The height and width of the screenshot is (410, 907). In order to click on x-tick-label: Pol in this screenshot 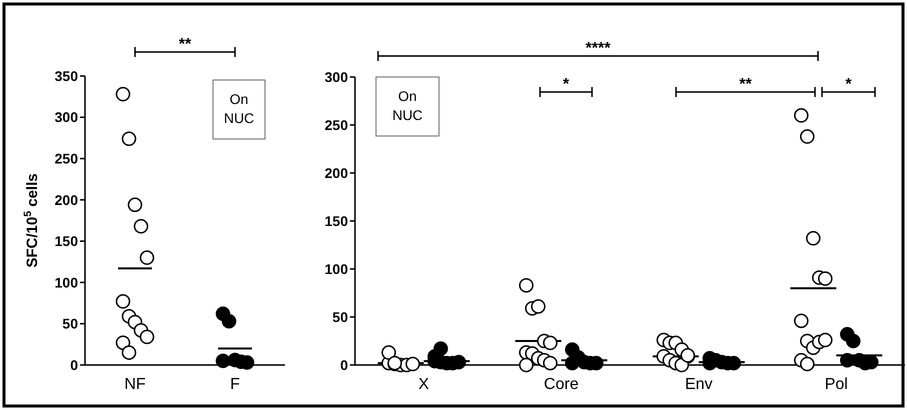, I will do `click(836, 384)`.